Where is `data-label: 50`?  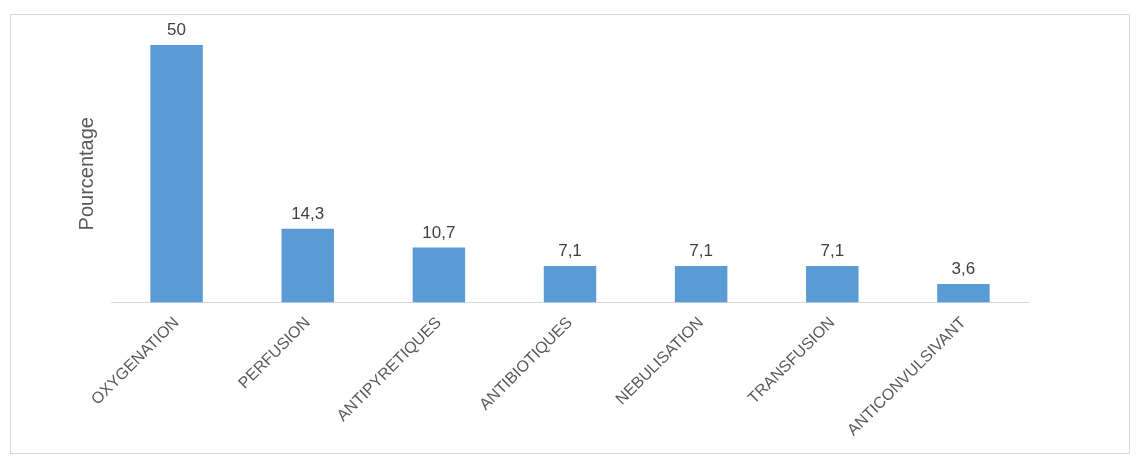
data-label: 50 is located at coordinates (177, 30).